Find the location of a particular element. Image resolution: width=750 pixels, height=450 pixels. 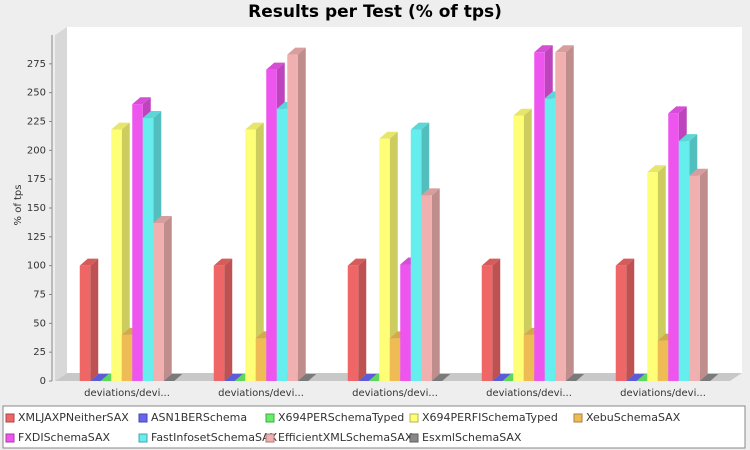

y-tick-label: 175 is located at coordinates (36, 179).